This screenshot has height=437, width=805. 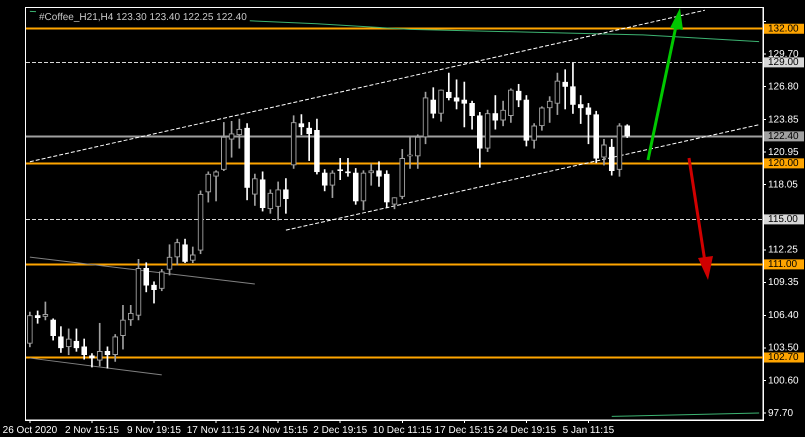 What do you see at coordinates (340, 430) in the screenshot?
I see `x-tick-label: 2 Dec 19:15` at bounding box center [340, 430].